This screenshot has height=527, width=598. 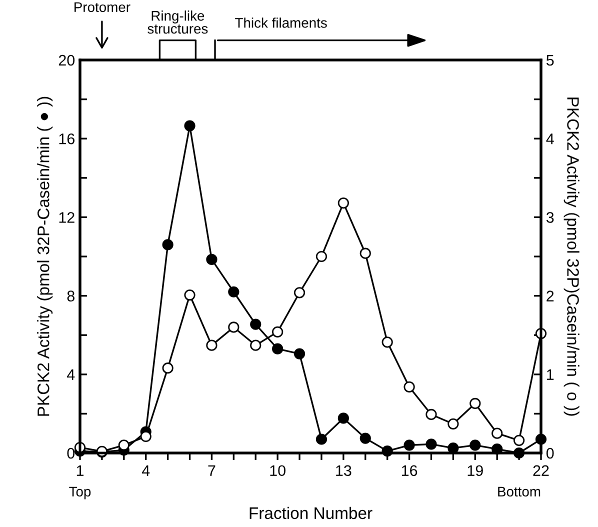 I want to click on x-tick-label: 13, so click(x=344, y=470).